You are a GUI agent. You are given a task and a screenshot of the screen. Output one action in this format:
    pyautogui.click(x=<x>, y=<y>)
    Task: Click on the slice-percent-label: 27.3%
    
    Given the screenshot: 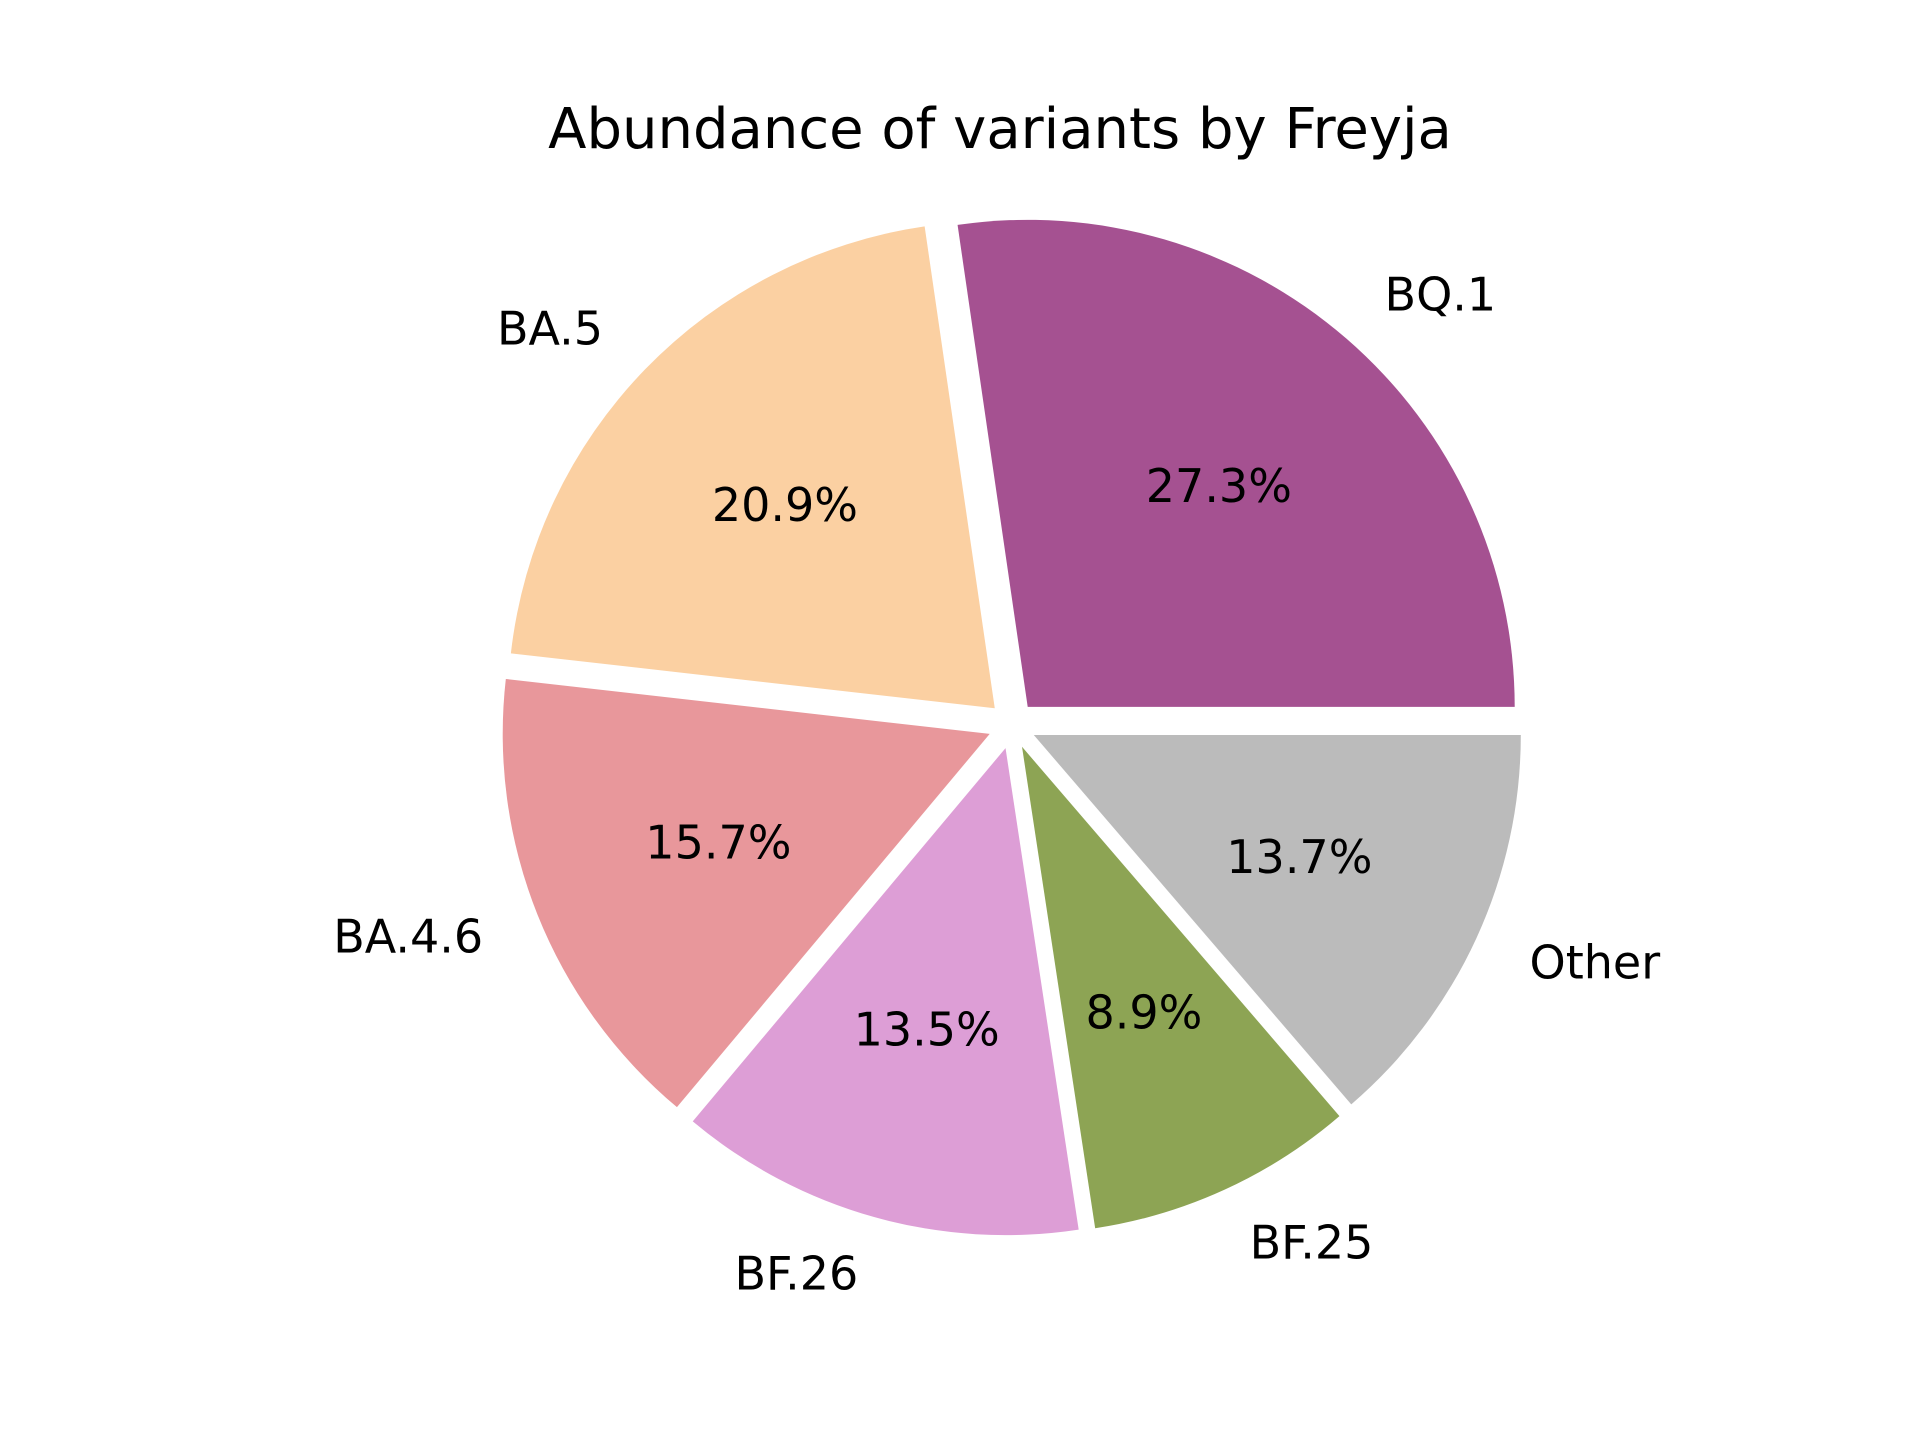 What is the action you would take?
    pyautogui.click(x=1219, y=486)
    